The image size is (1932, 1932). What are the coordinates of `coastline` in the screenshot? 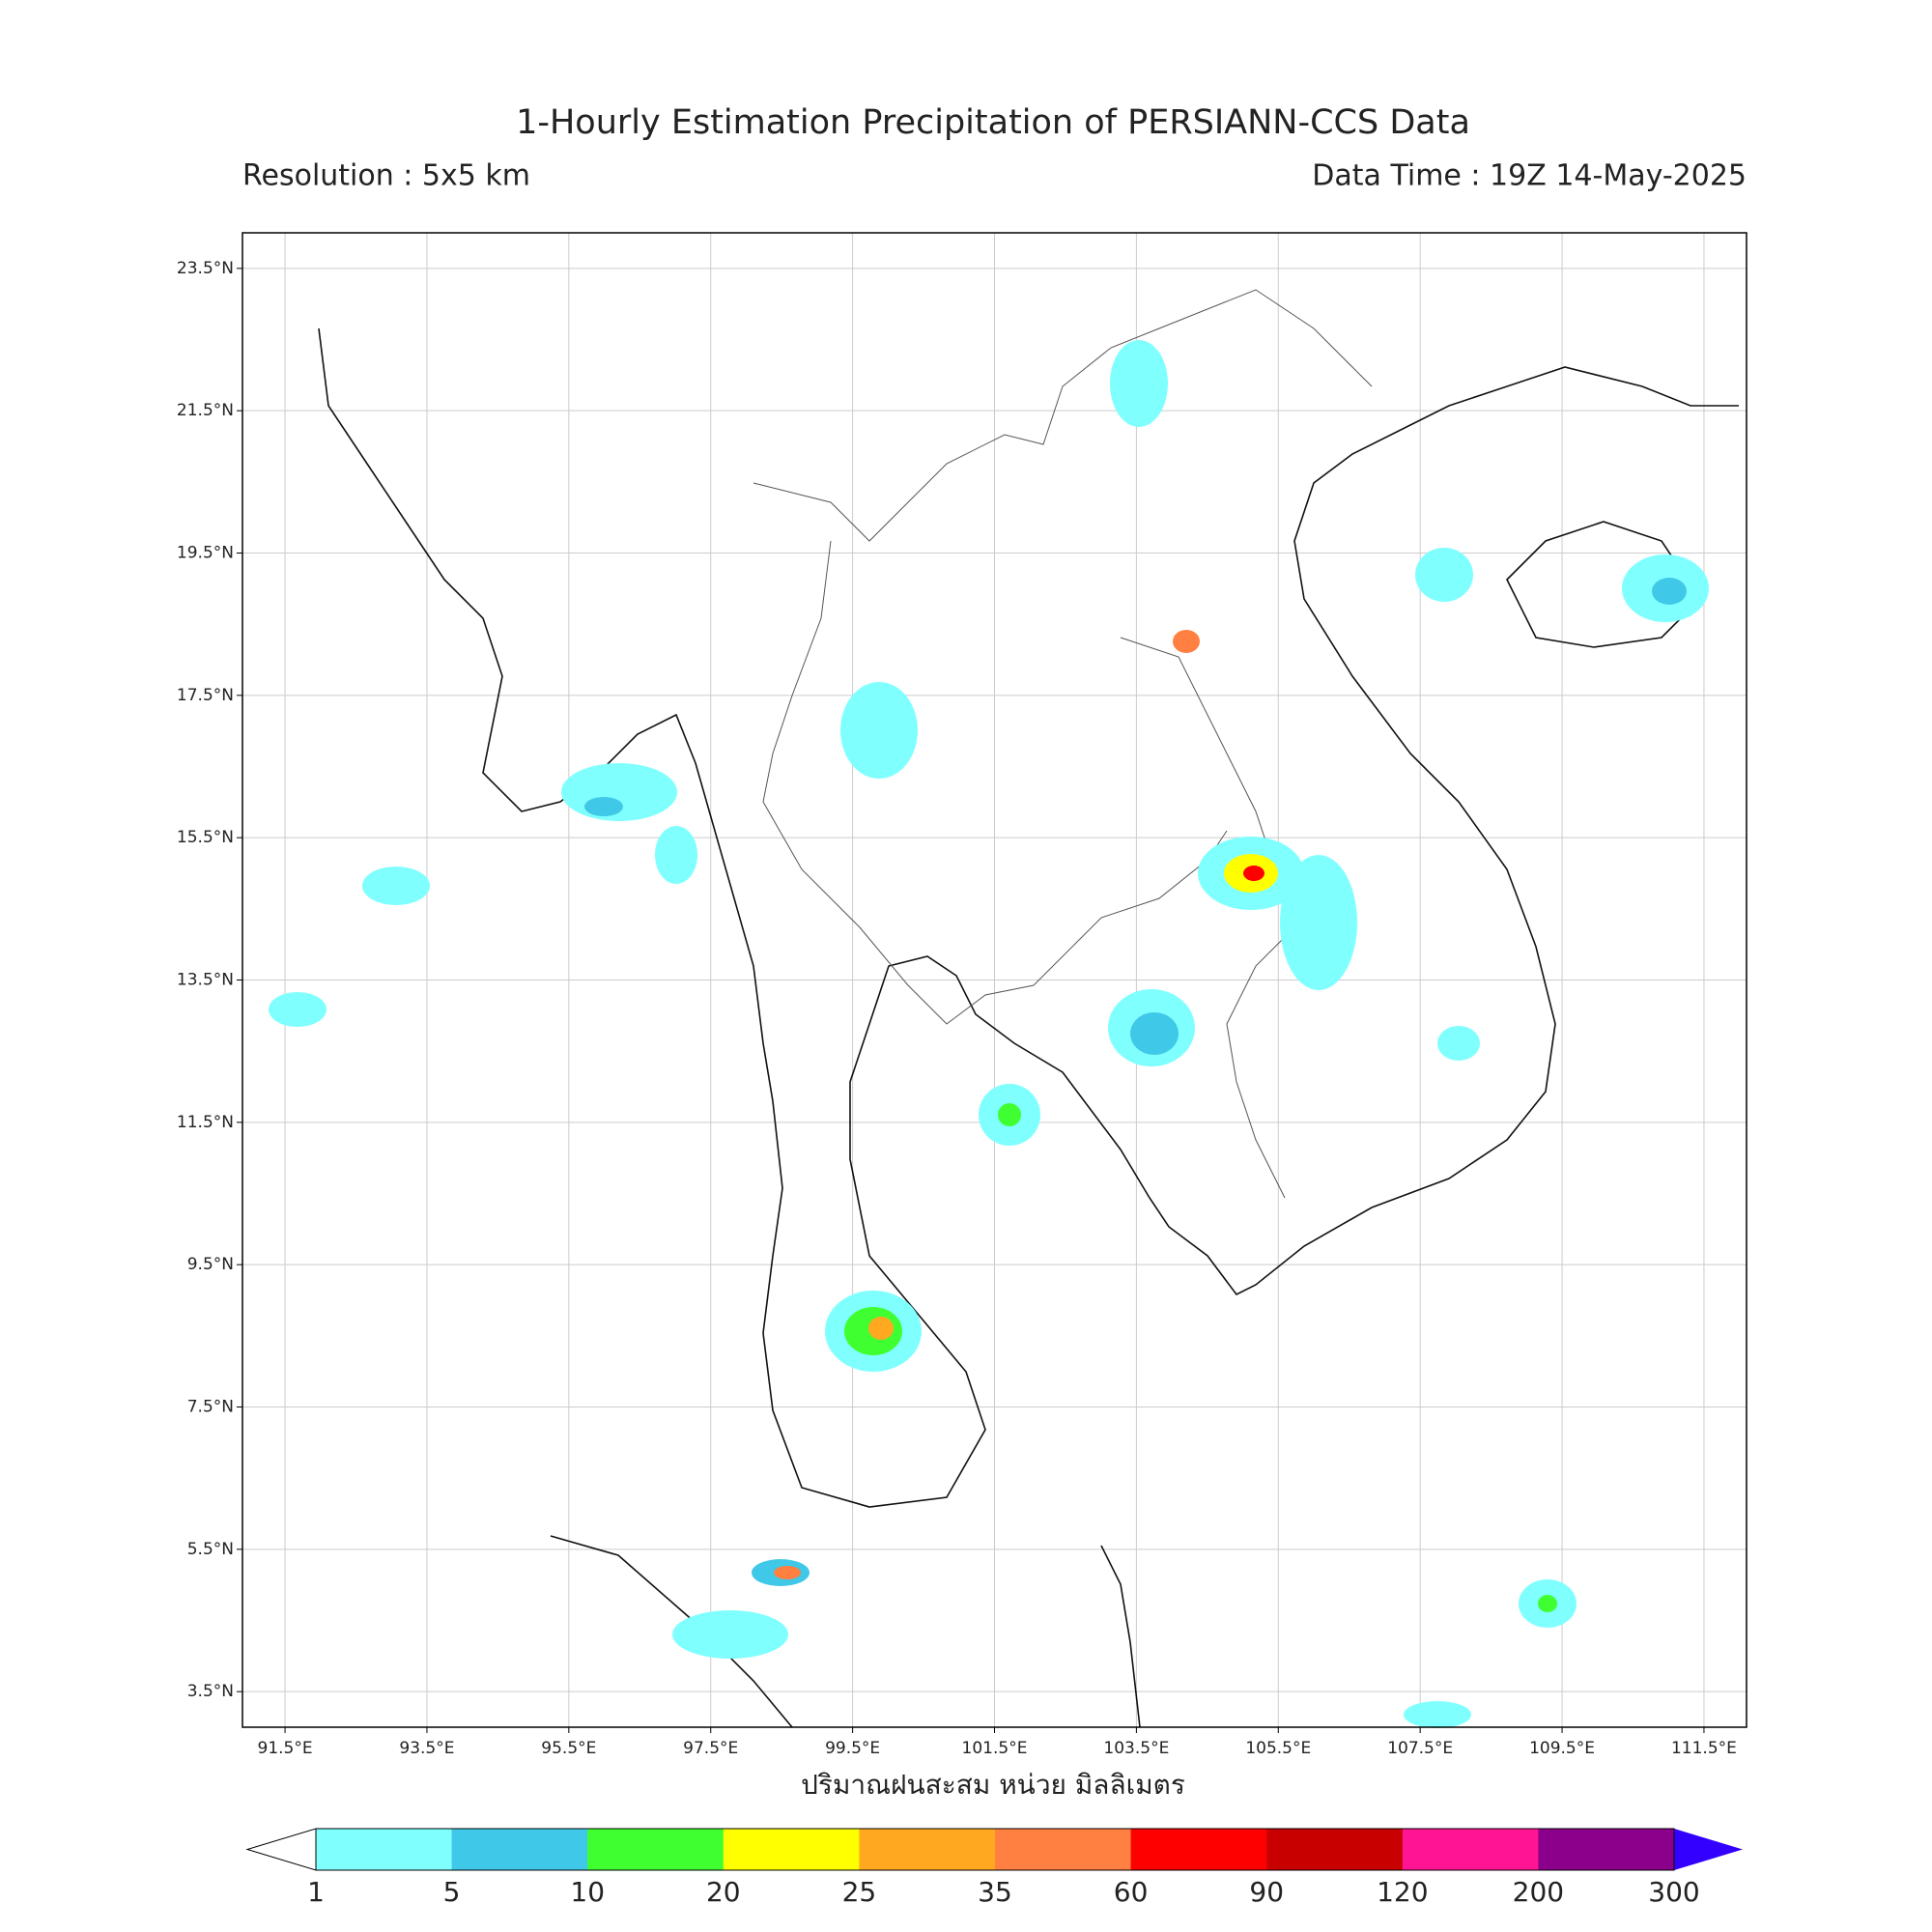 It's located at (1120, 1636).